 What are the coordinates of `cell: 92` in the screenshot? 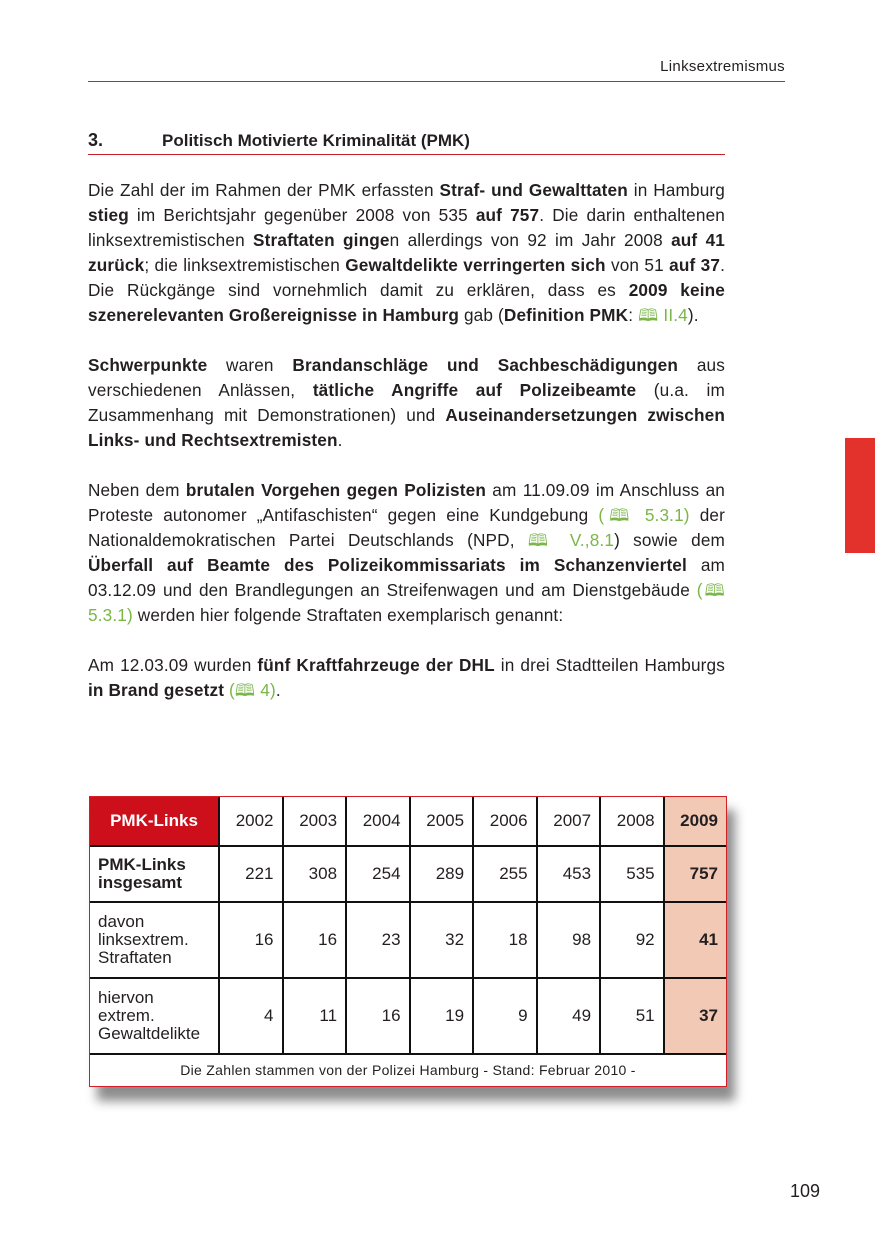 It's located at (632, 940).